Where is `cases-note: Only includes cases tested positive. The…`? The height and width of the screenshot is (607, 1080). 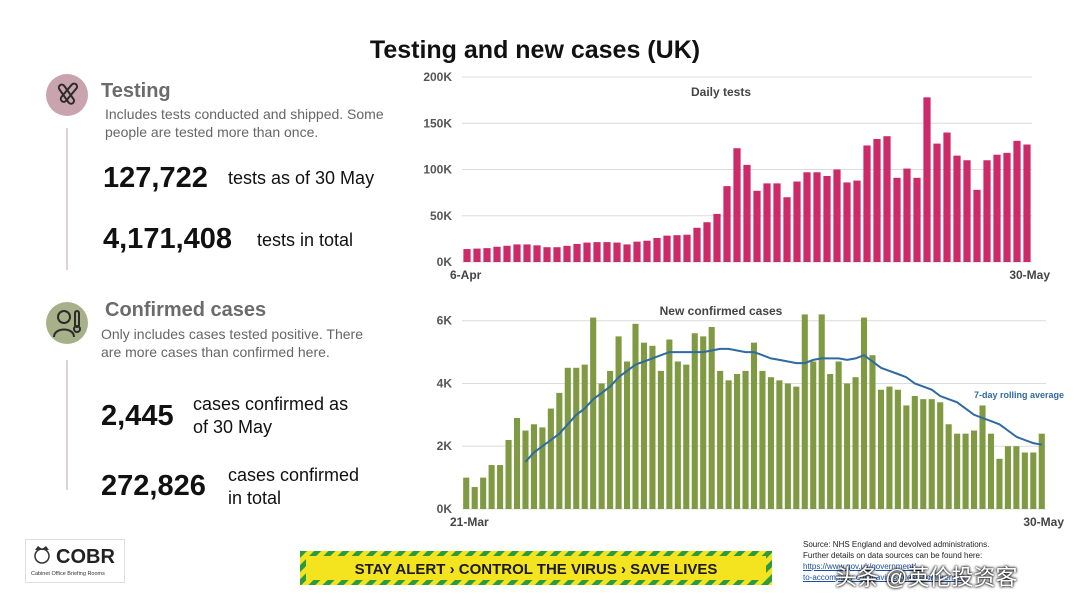
cases-note: Only includes cases tested positive. The… is located at coordinates (232, 343).